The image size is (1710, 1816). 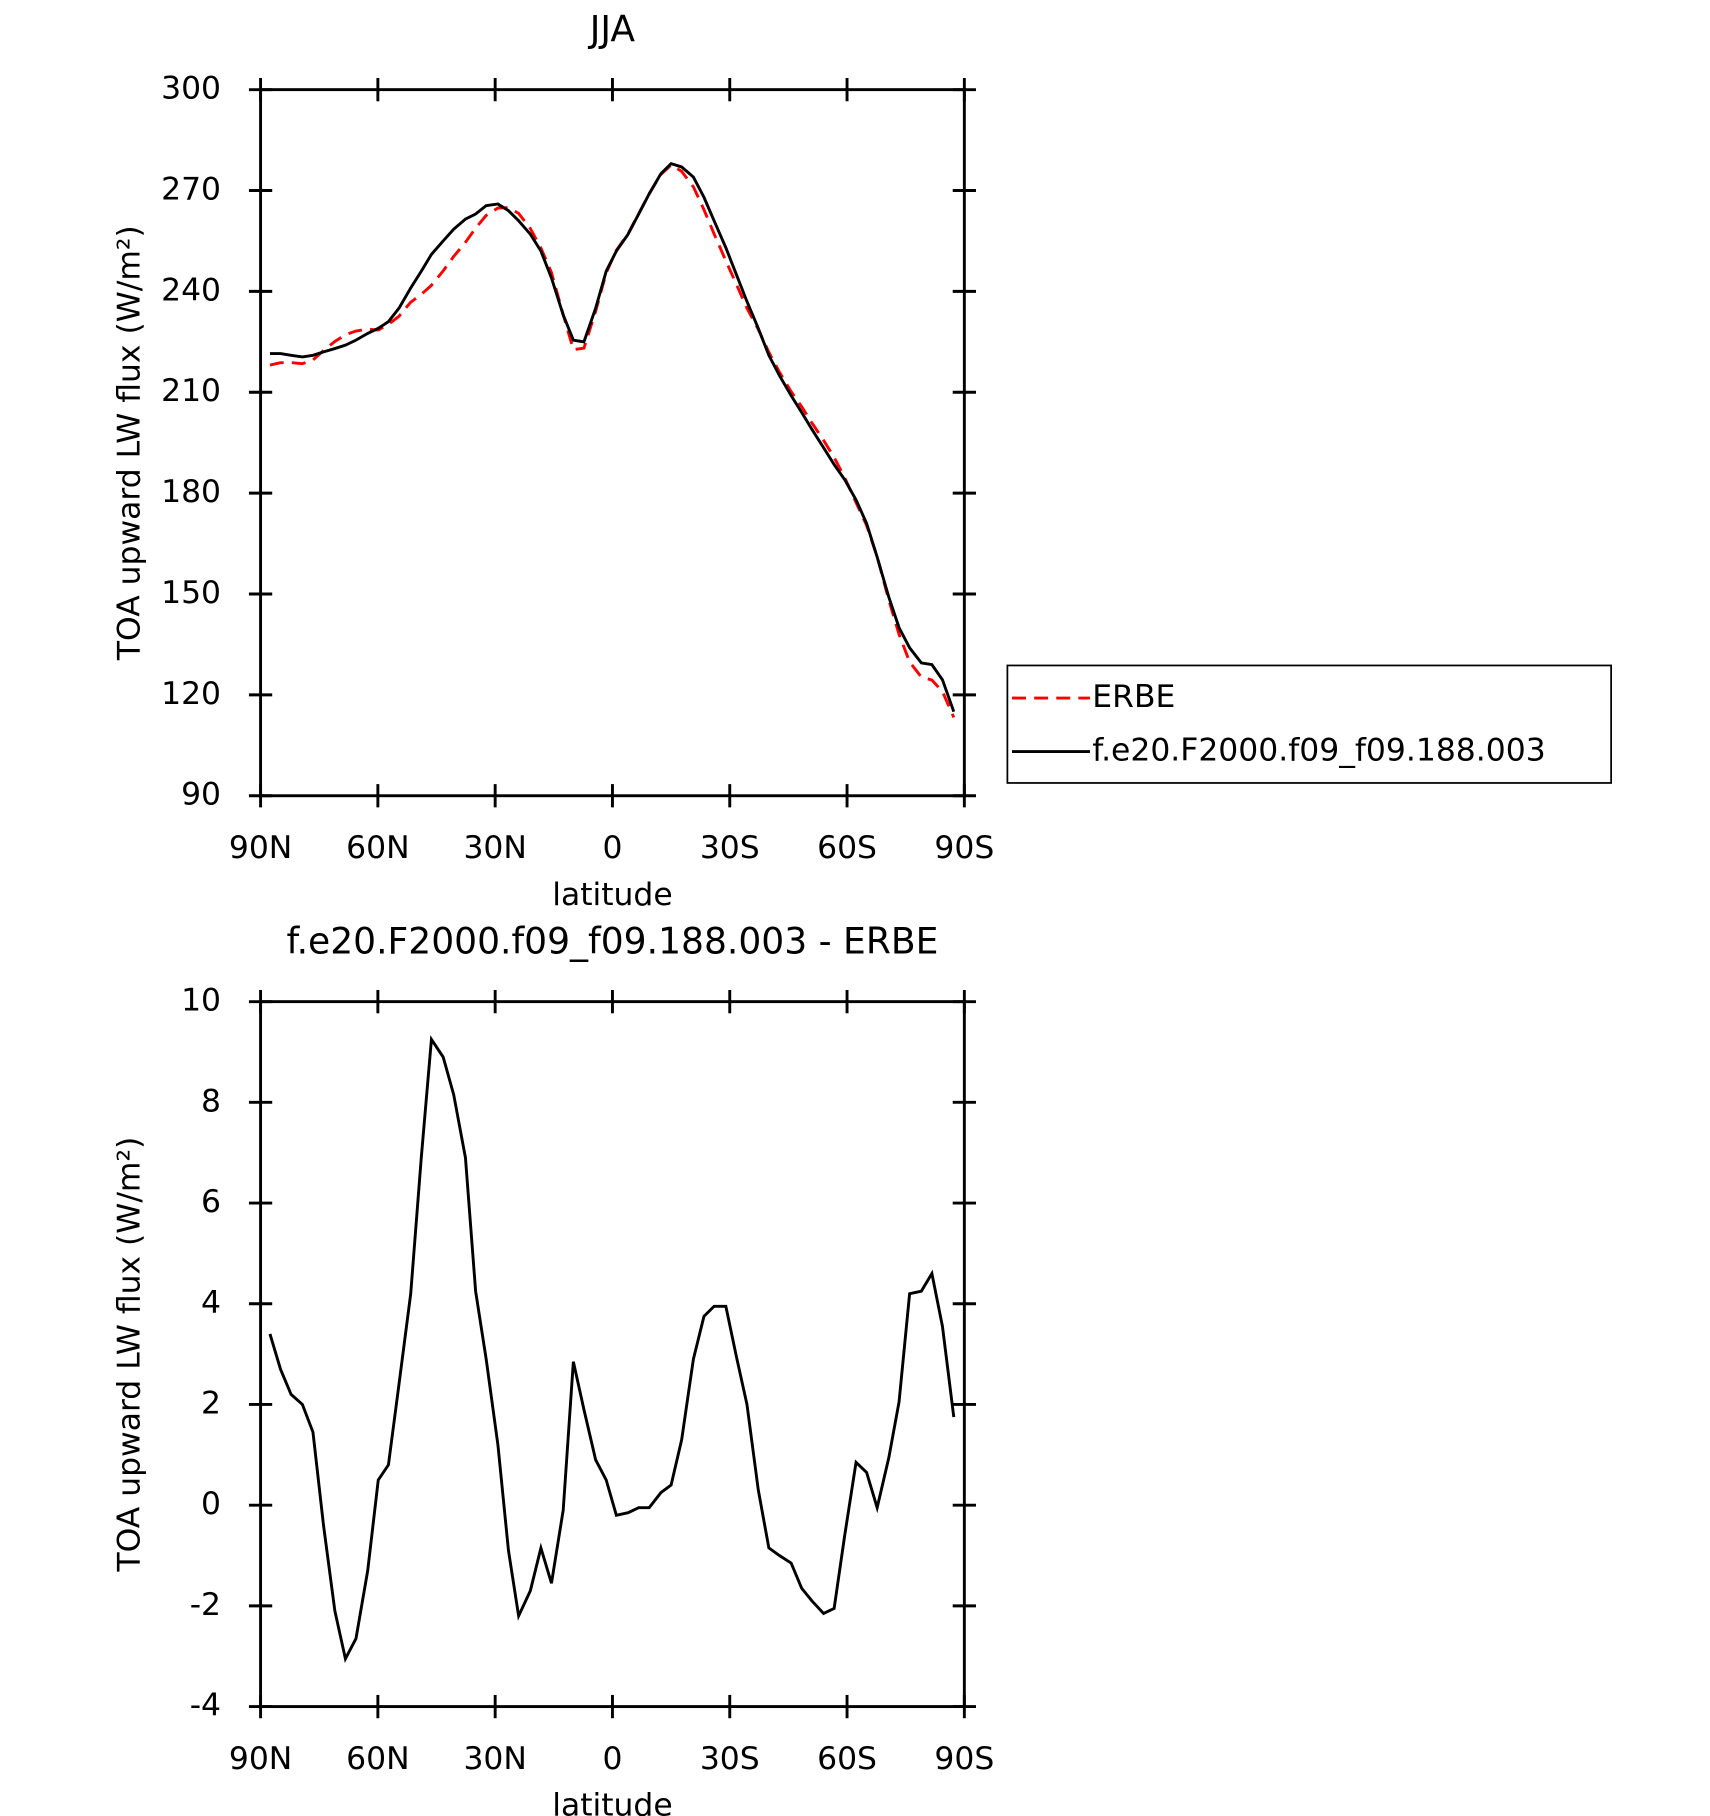 What do you see at coordinates (211, 1403) in the screenshot?
I see `y-tick-label: 2` at bounding box center [211, 1403].